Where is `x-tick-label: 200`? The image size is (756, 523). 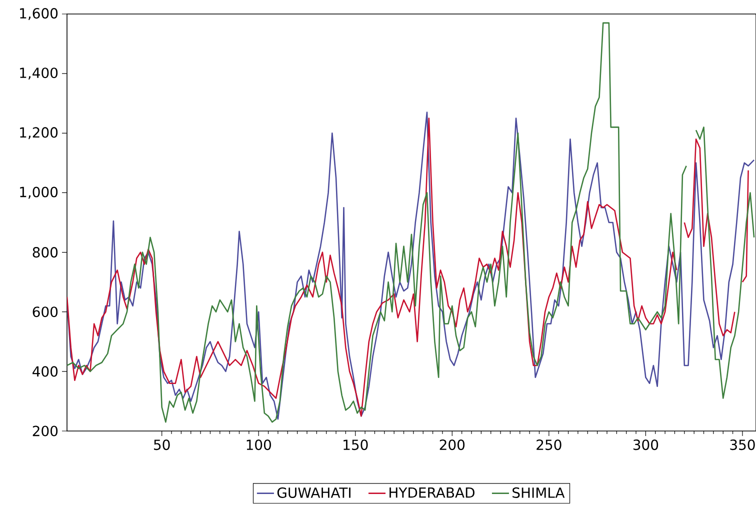 x-tick-label: 200 is located at coordinates (452, 445).